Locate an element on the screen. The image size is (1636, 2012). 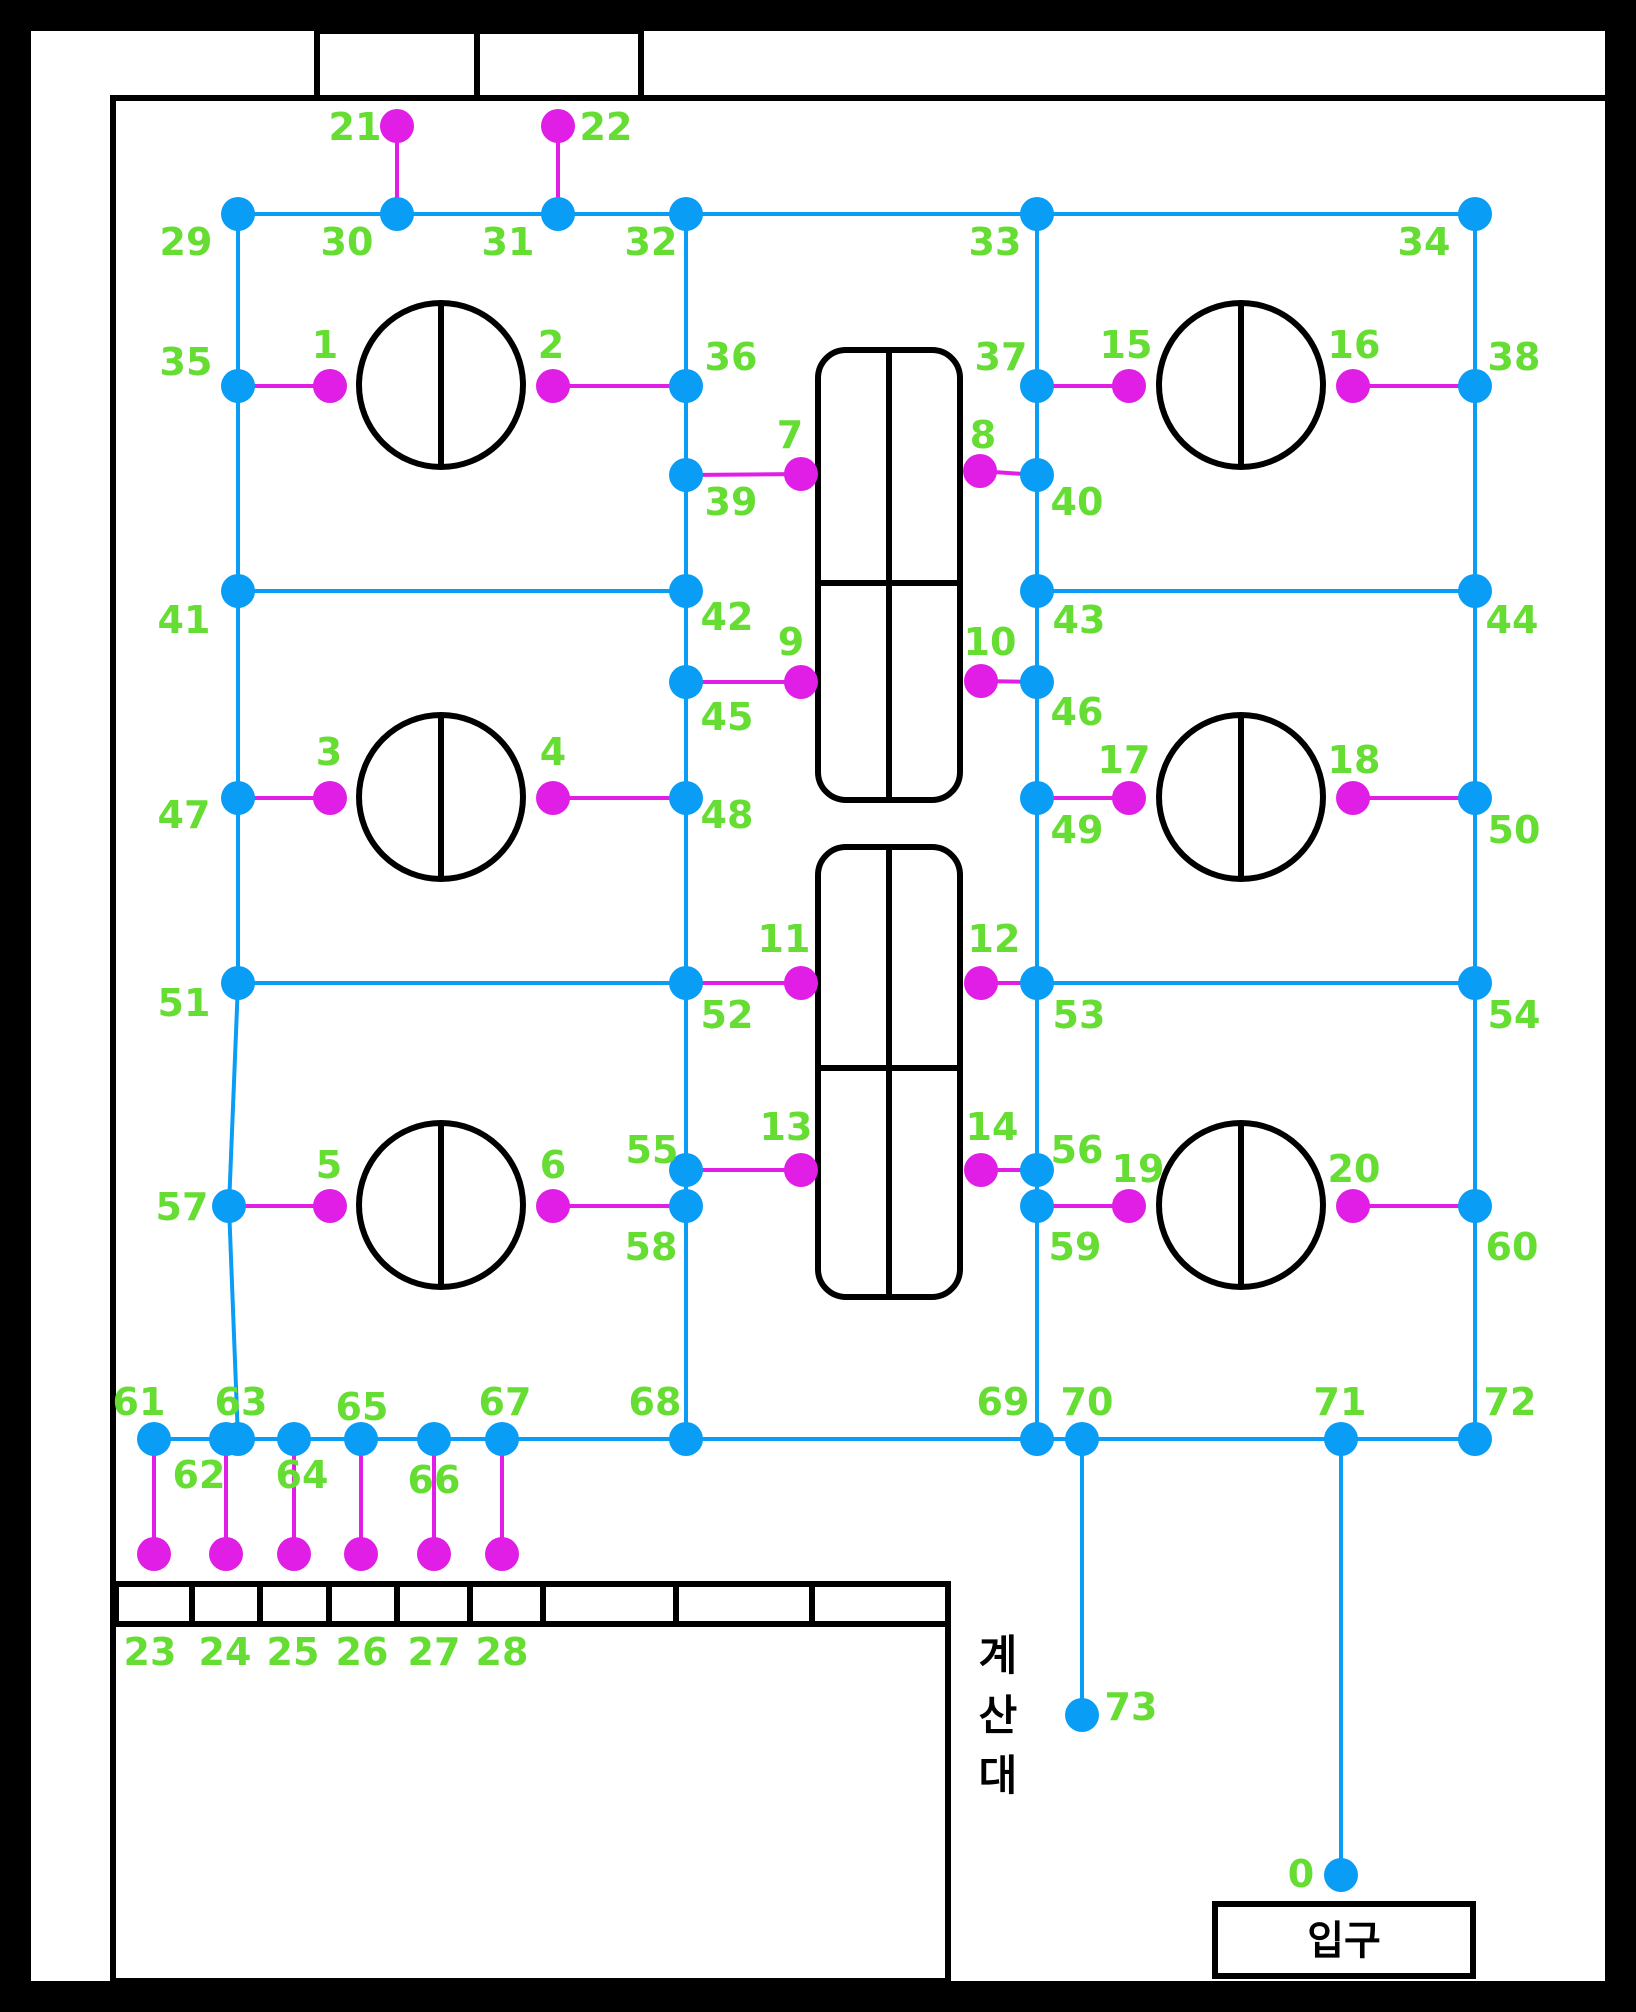
node-label-2: 2 is located at coordinates (551, 345).